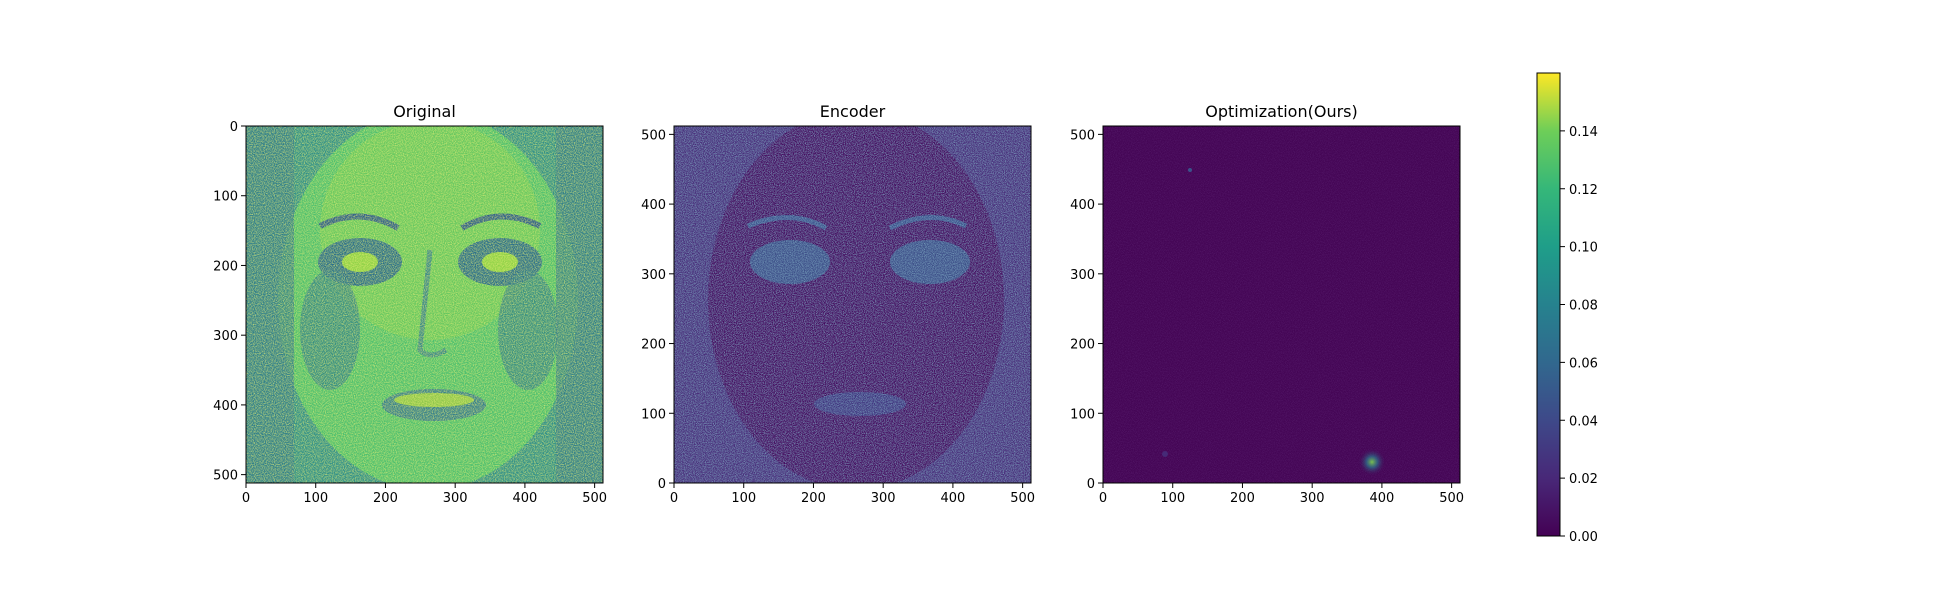 The image size is (1950, 600). I want to click on x-tick-label-ours-4: 400, so click(1381, 498).